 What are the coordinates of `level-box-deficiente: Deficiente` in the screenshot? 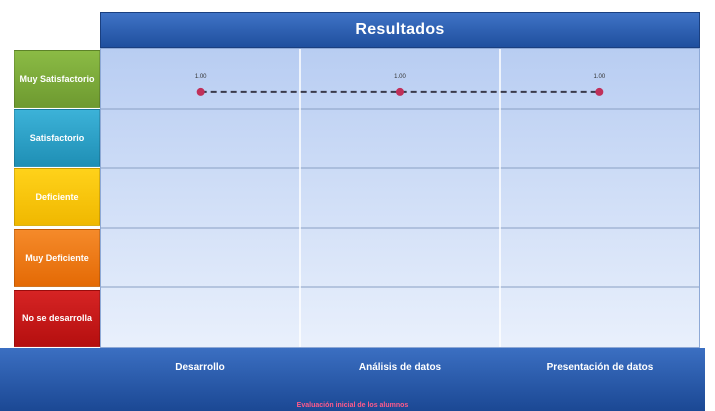 It's located at (57, 197).